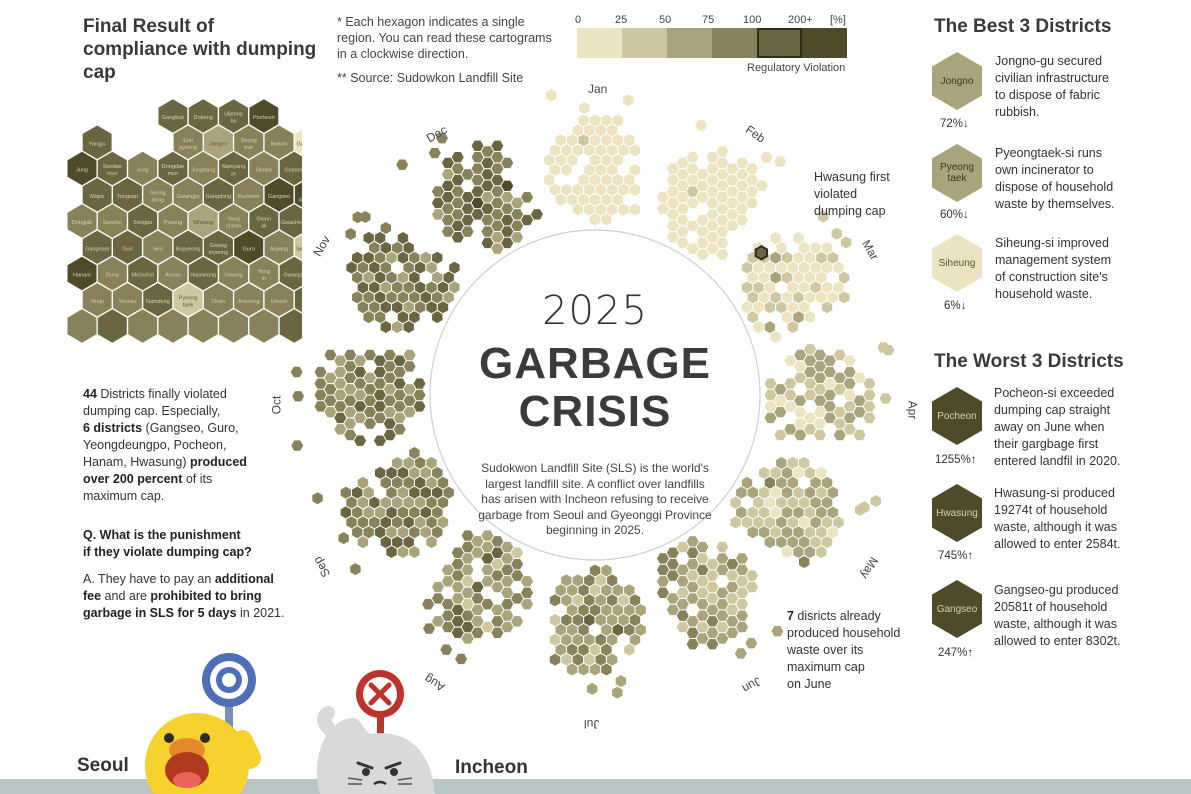  What do you see at coordinates (264, 118) in the screenshot?
I see `district-label: Pocheon` at bounding box center [264, 118].